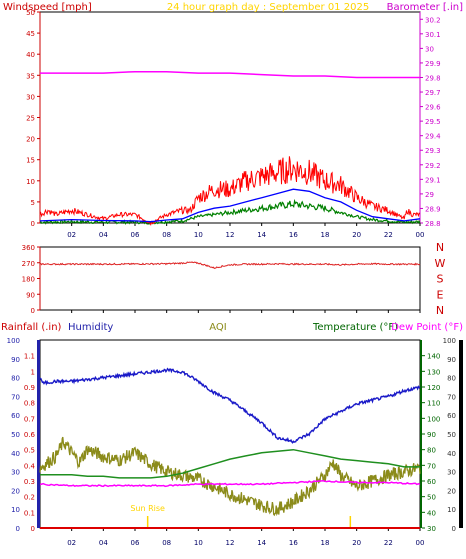 This screenshot has height=559, width=466. I want to click on wind-x-tick-label: 20, so click(356, 235).